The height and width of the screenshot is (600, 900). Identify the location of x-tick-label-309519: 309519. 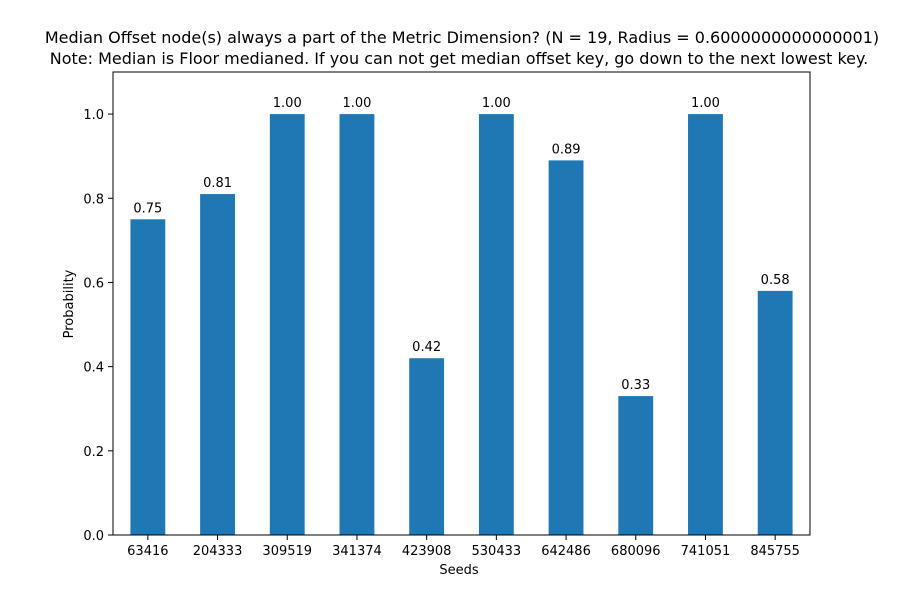
(287, 551).